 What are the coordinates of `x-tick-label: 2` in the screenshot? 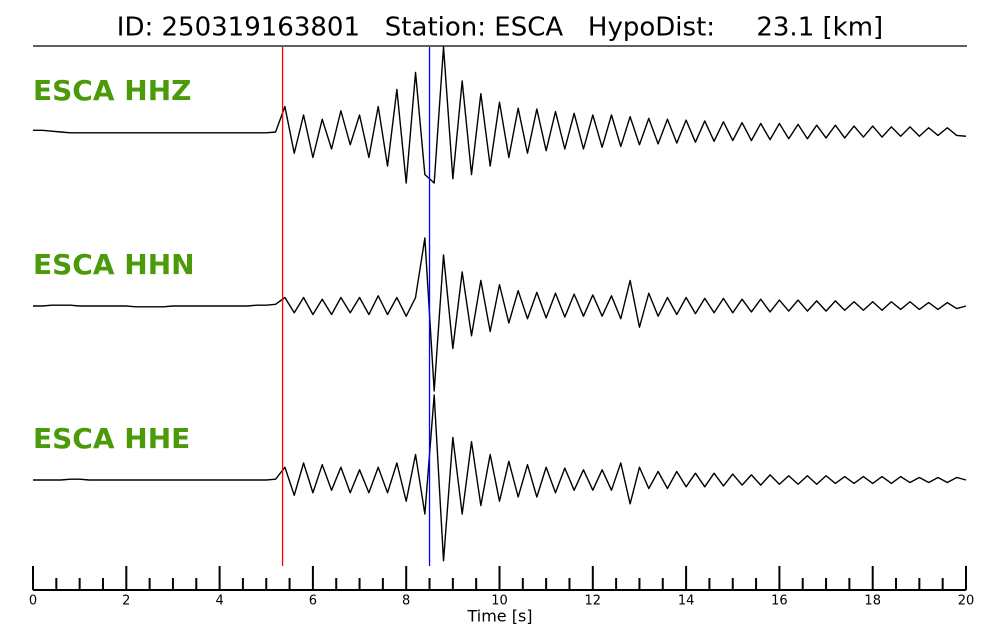 It's located at (126, 601).